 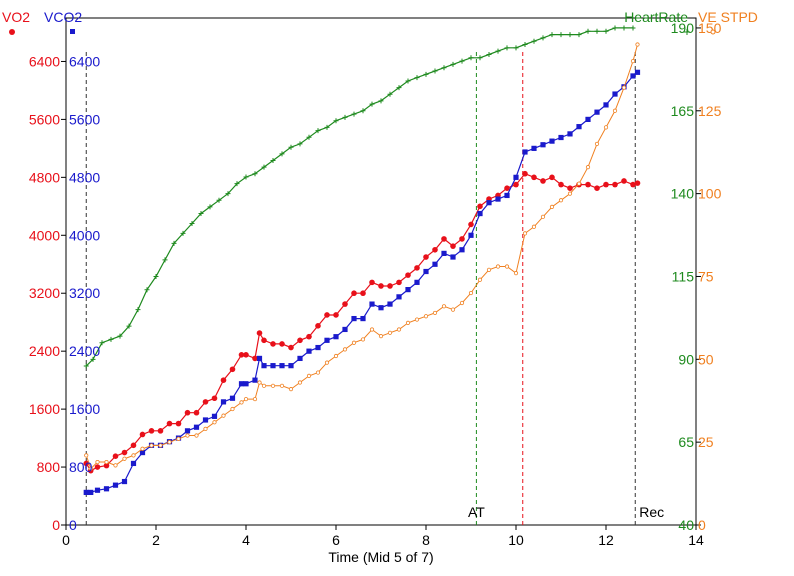 I want to click on hr-tick-label: 115, so click(x=683, y=276).